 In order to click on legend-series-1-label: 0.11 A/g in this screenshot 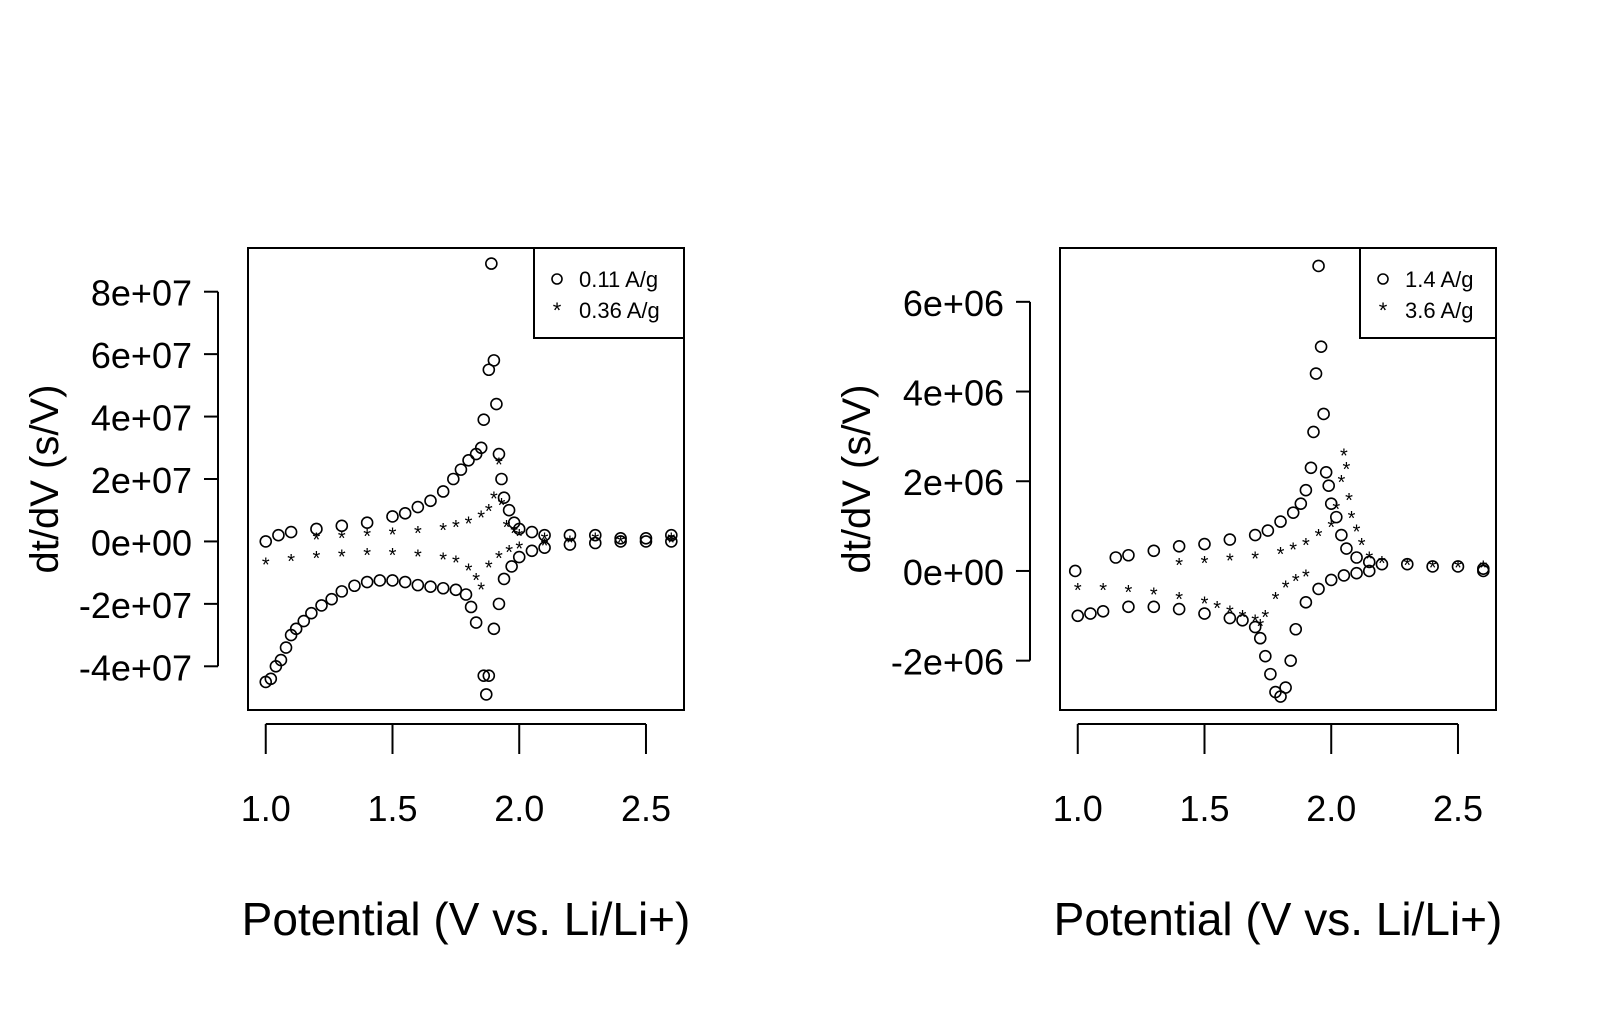, I will do `click(618, 279)`.